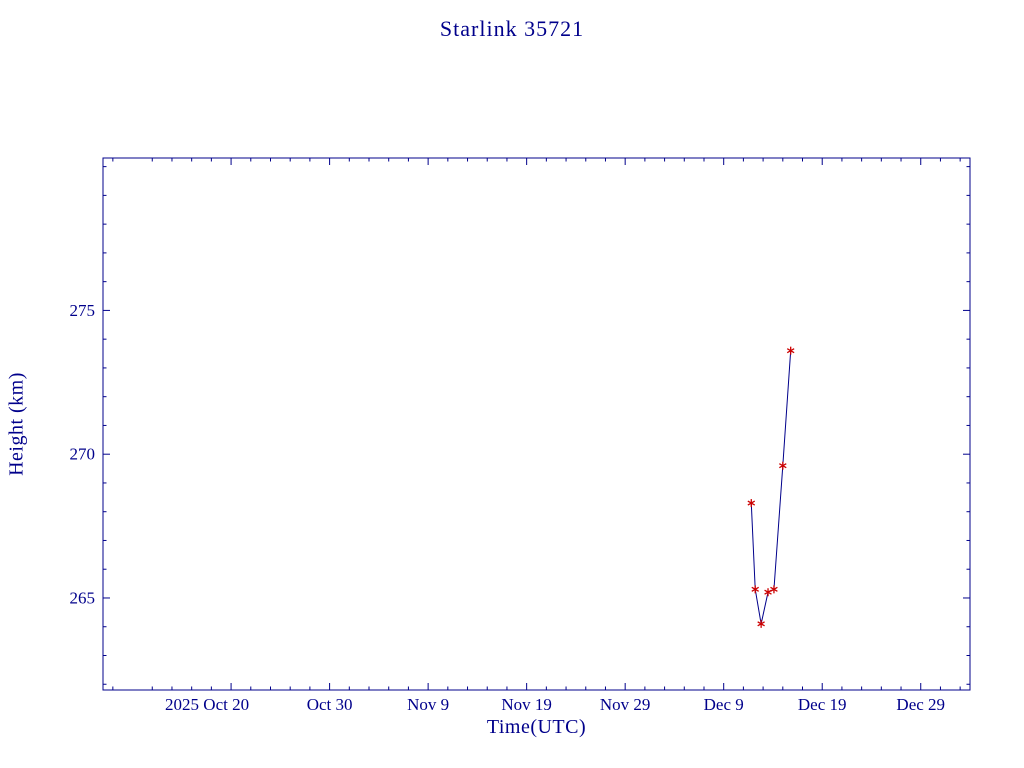 The image size is (1024, 768). I want to click on x-tick-label: Dec 9, so click(724, 704).